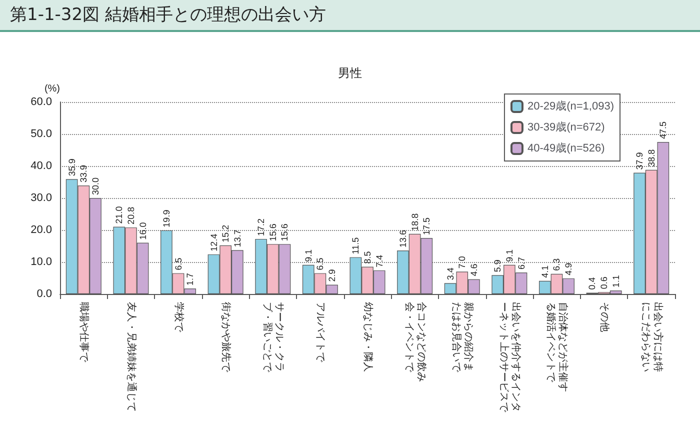 The image size is (700, 422). What do you see at coordinates (450, 274) in the screenshot?
I see `data-label: 3.4` at bounding box center [450, 274].